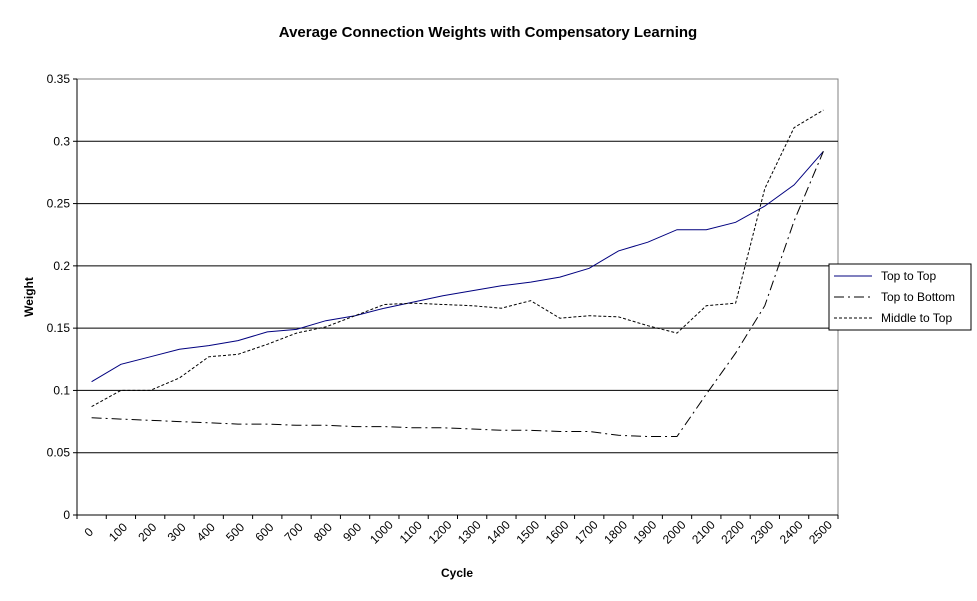 This screenshot has height=601, width=977. I want to click on x-tick-label: 2000, so click(674, 532).